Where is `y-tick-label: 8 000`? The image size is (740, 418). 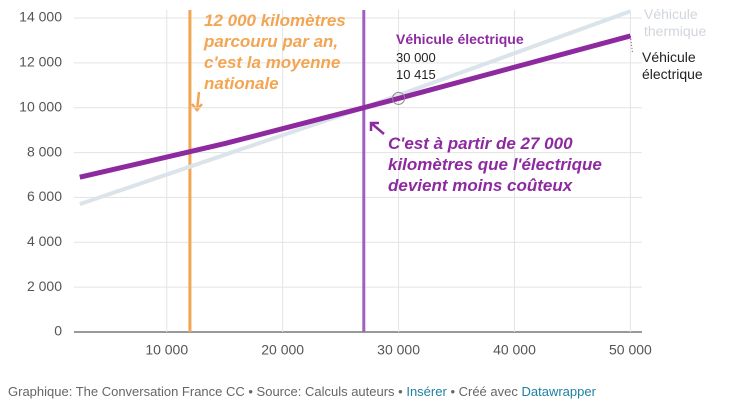
y-tick-label: 8 000 is located at coordinates (44, 151).